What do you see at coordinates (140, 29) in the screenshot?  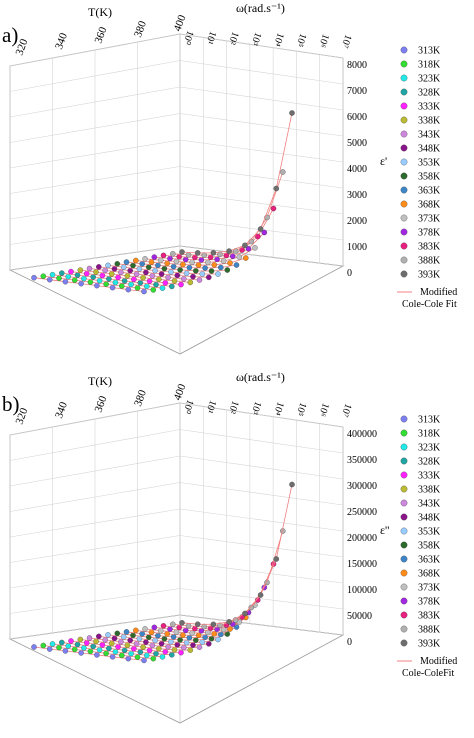 I see `temperature-tick-label: 380` at bounding box center [140, 29].